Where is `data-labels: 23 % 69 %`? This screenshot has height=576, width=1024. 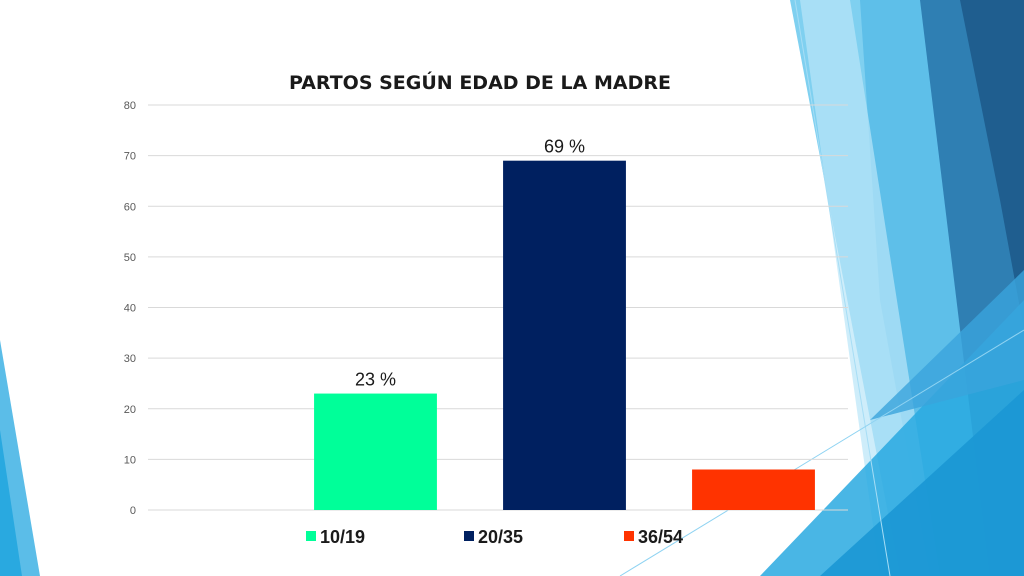 data-labels: 23 % 69 % is located at coordinates (470, 263).